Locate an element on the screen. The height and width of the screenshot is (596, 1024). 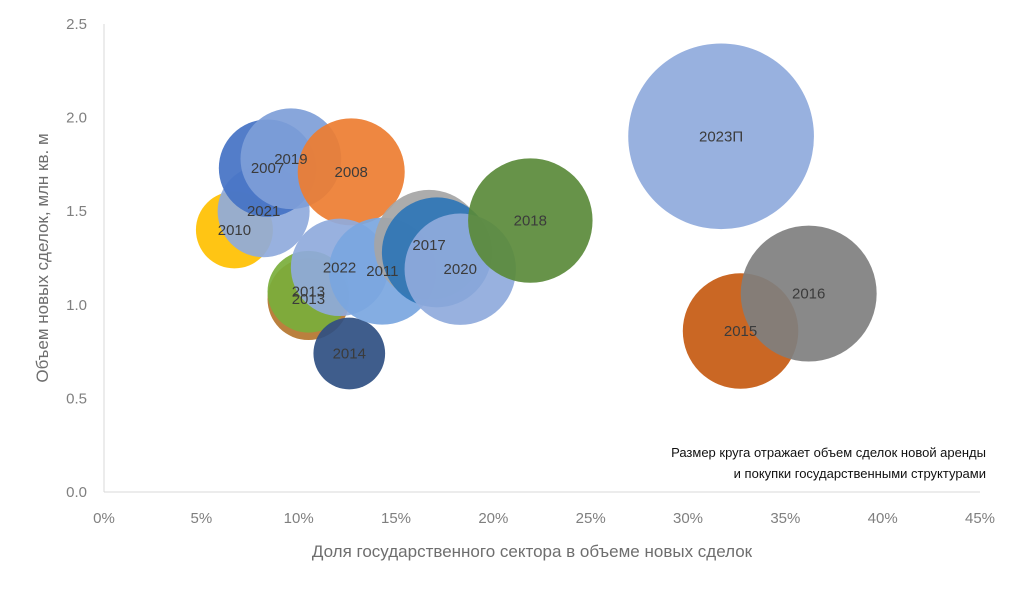
x-tick-label: 30% is located at coordinates (688, 518).